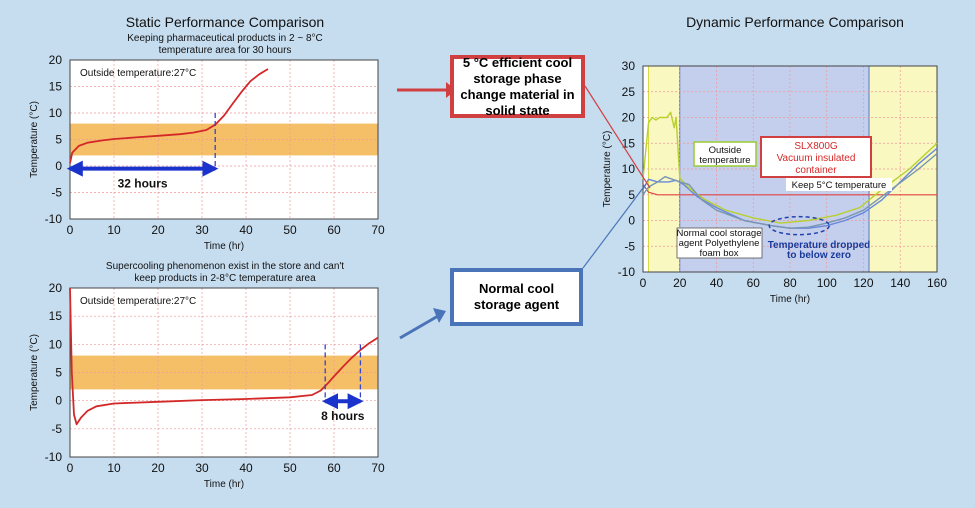  I want to click on chart3-x-tick-label: 120, so click(863, 283).